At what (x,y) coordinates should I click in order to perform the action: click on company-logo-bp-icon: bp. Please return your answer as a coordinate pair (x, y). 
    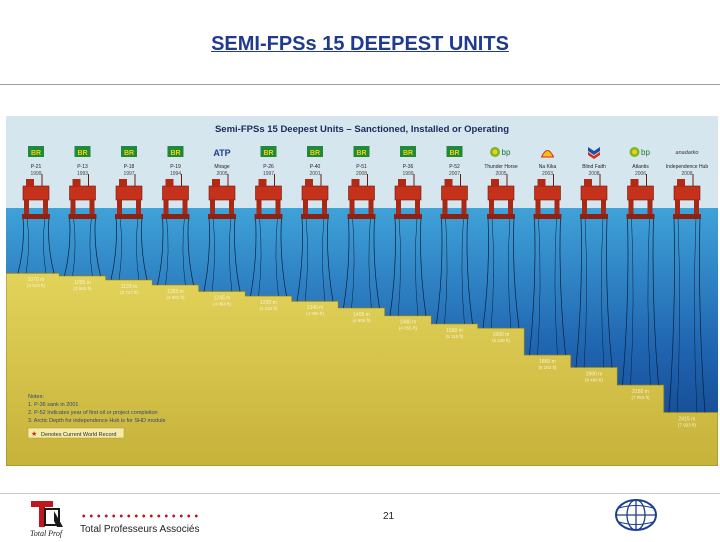
    Looking at the image, I should click on (500, 152).